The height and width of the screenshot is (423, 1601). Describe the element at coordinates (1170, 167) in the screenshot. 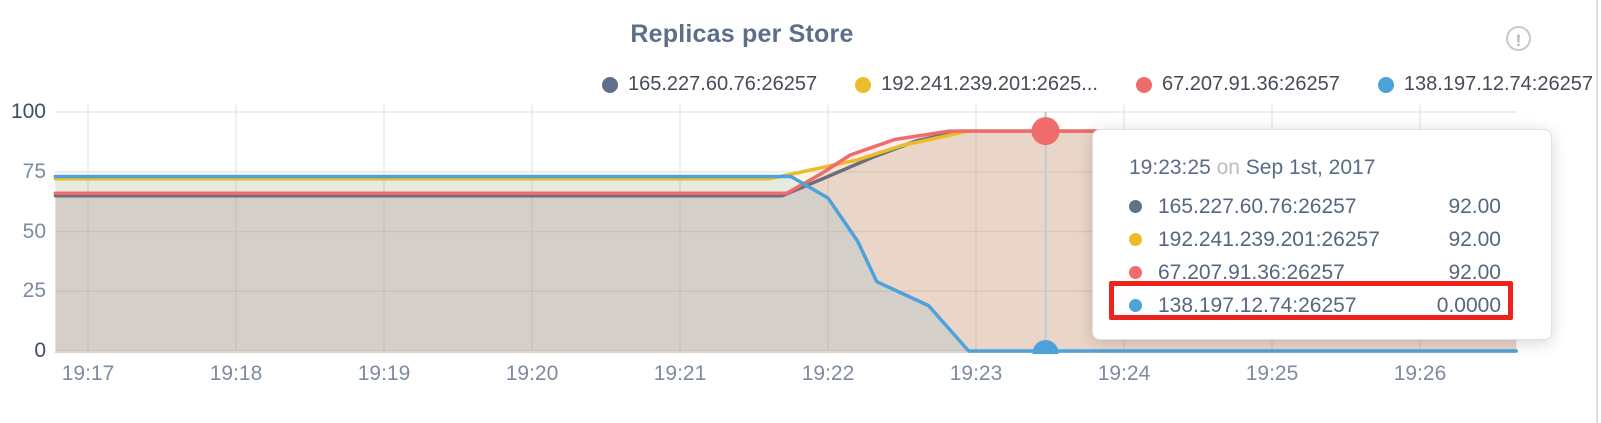

I see `tooltip-time: 19:23:25` at that location.